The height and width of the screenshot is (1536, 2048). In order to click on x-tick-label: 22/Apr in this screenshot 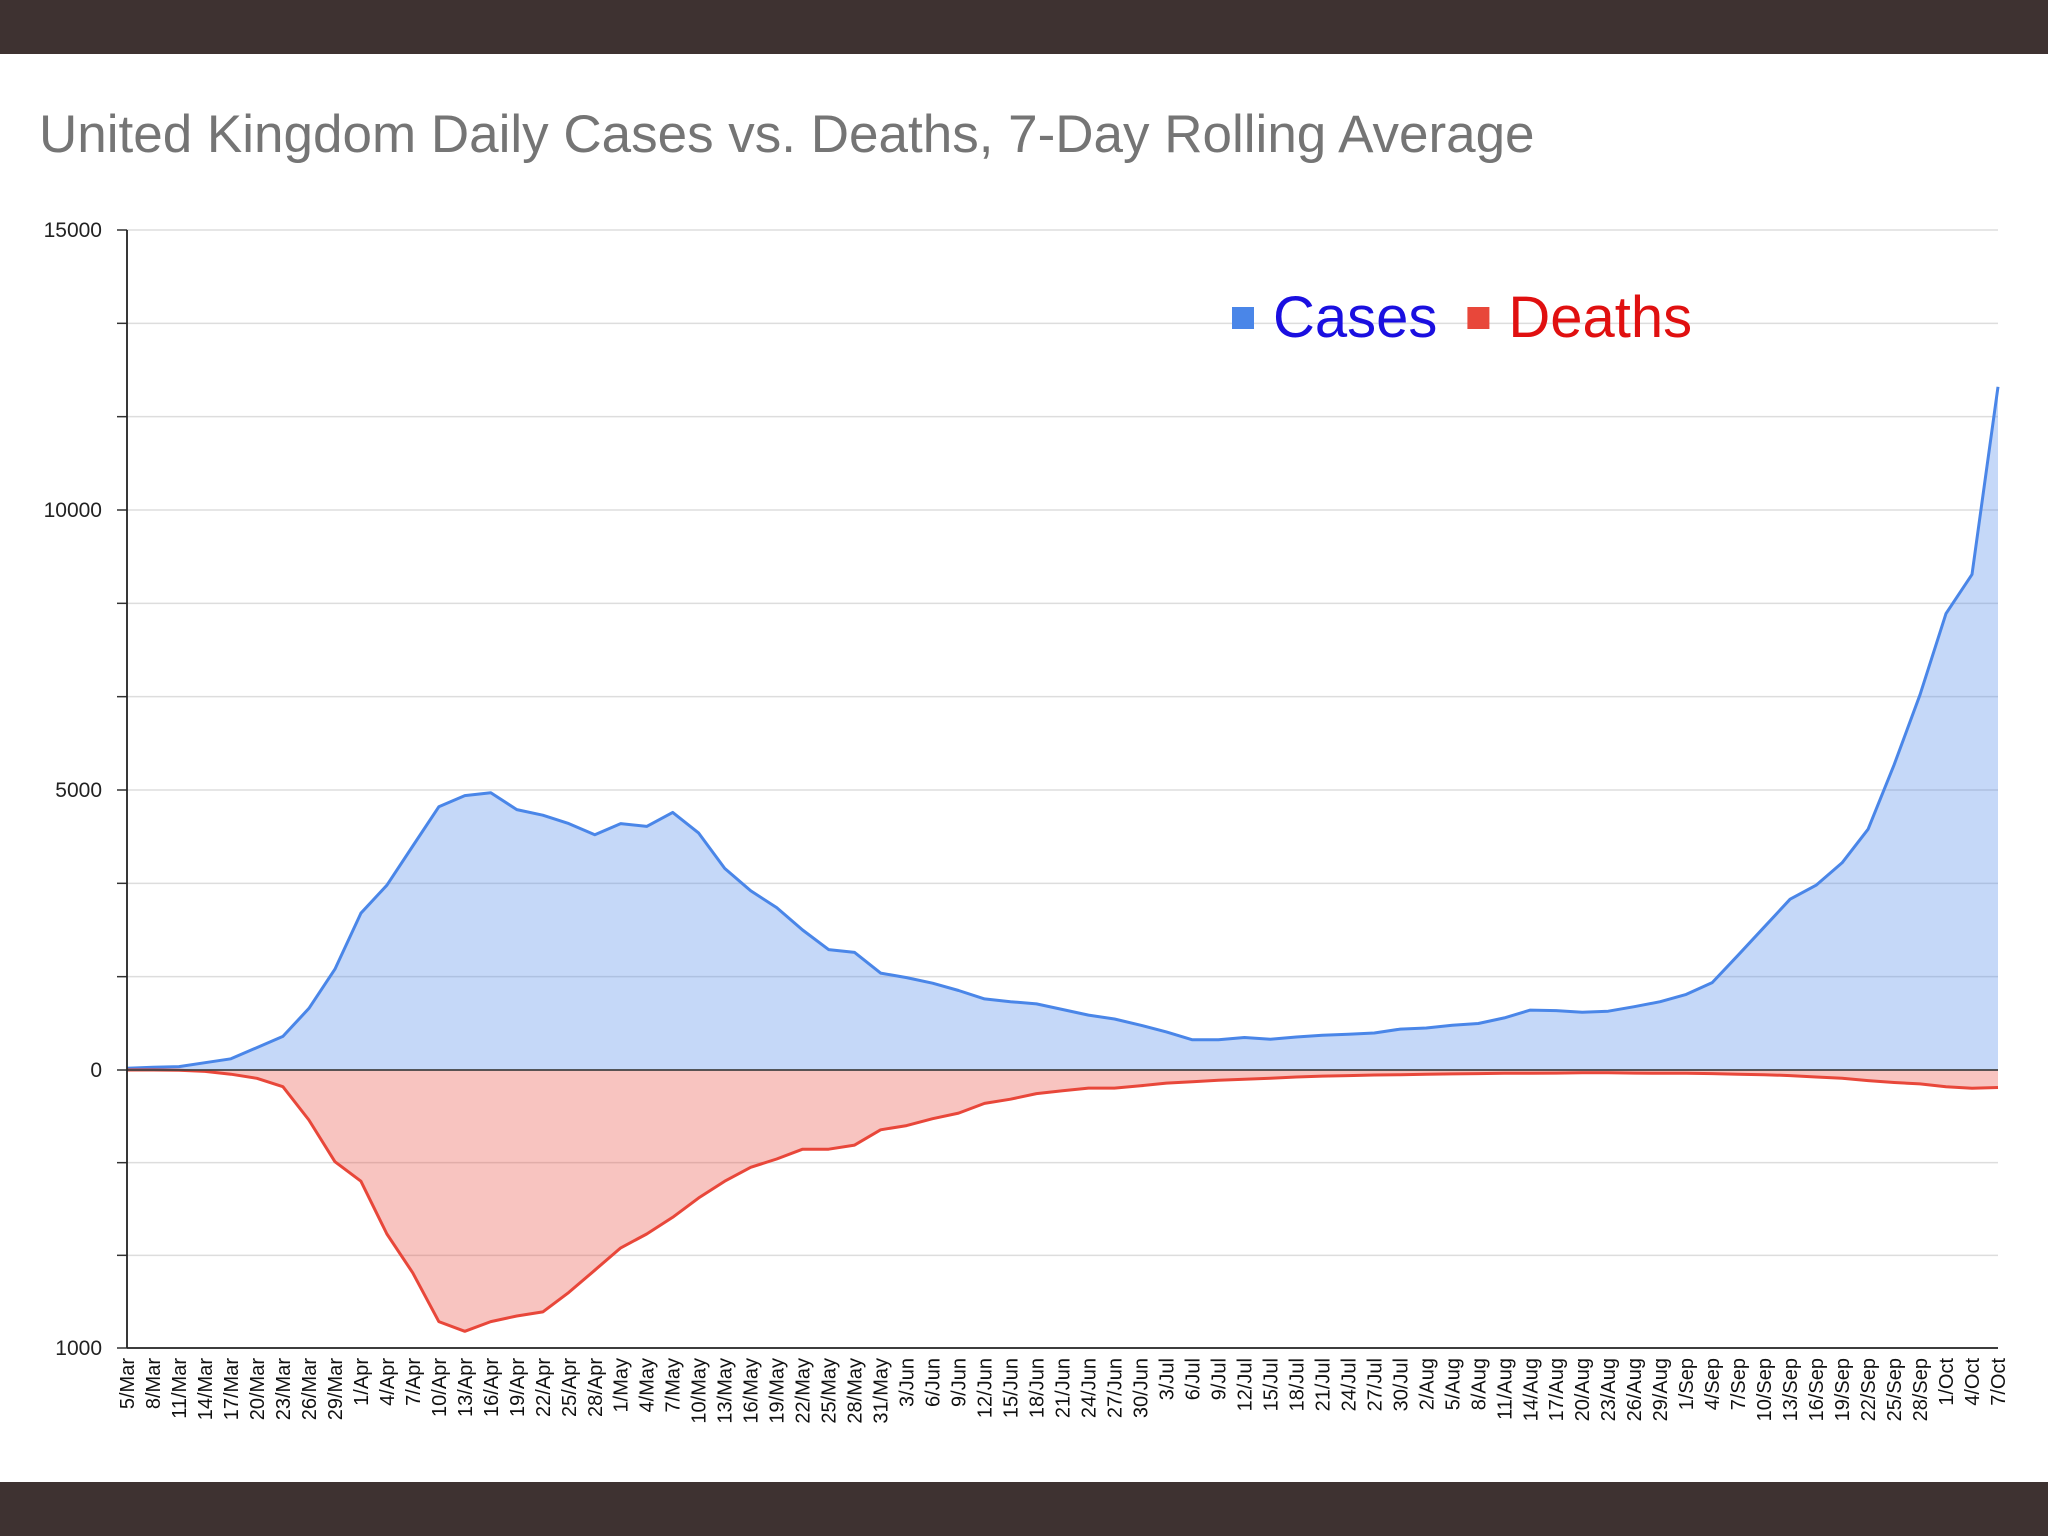, I will do `click(544, 1387)`.